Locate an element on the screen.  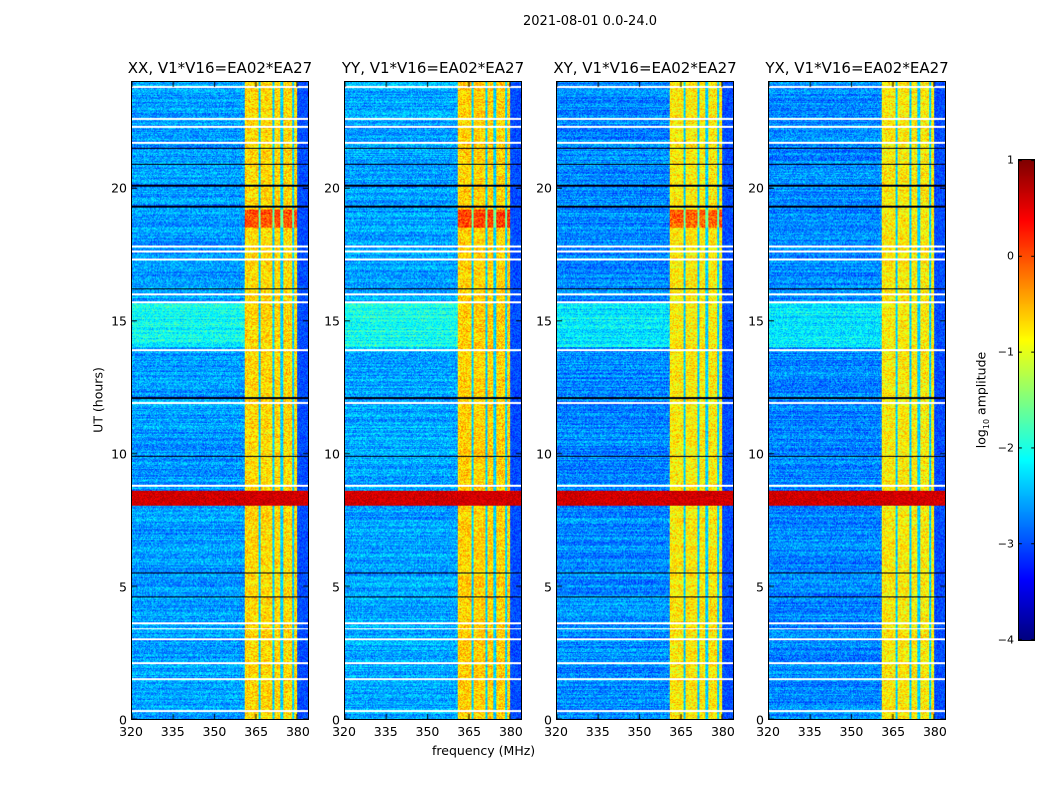
colorbar is located at coordinates (1026, 400).